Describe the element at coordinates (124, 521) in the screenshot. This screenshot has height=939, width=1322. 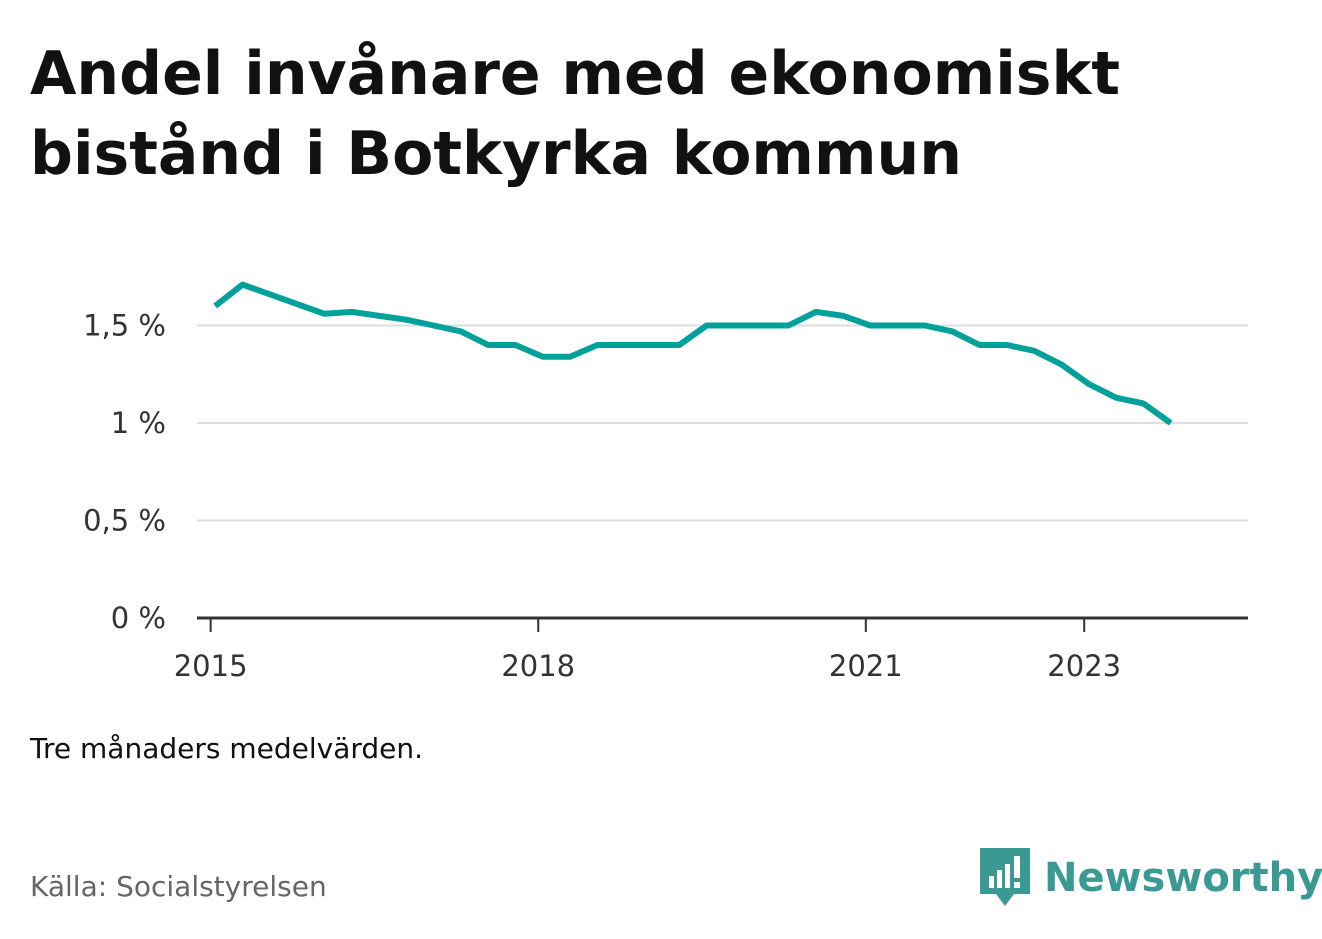
I see `y-tick-label: 0,5 %` at that location.